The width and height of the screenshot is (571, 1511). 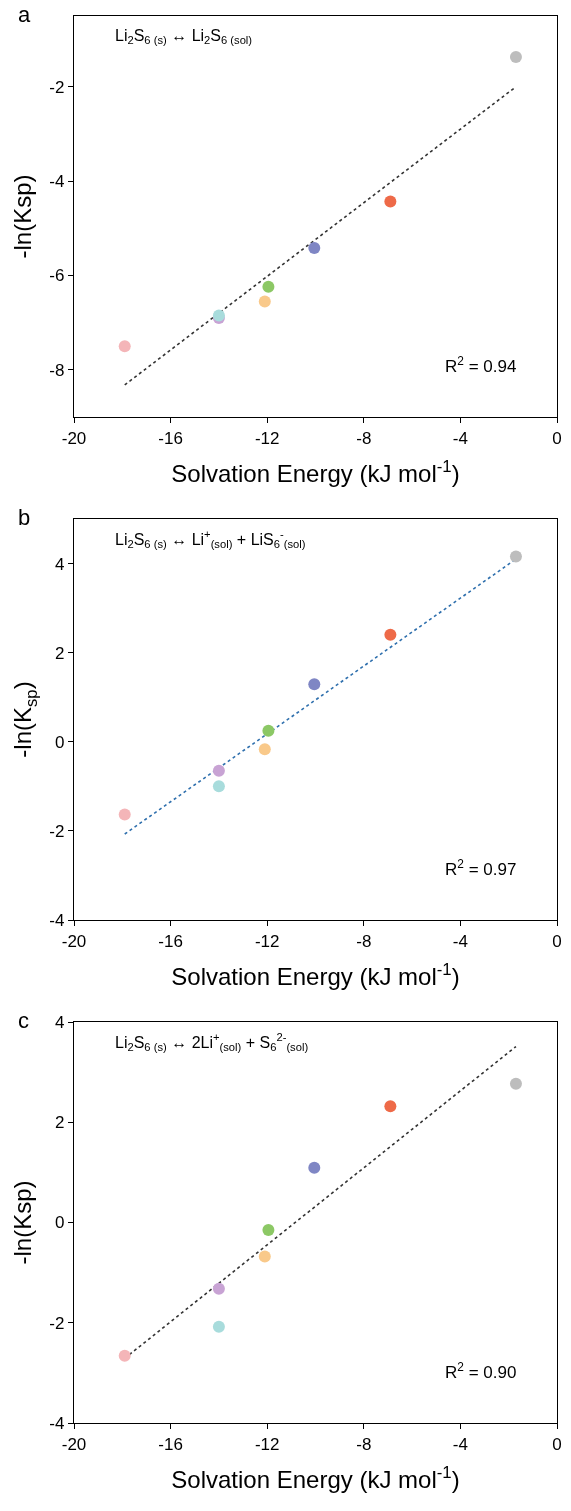 What do you see at coordinates (481, 1371) in the screenshot?
I see `annotation: R$^{2}$ = 0.90` at bounding box center [481, 1371].